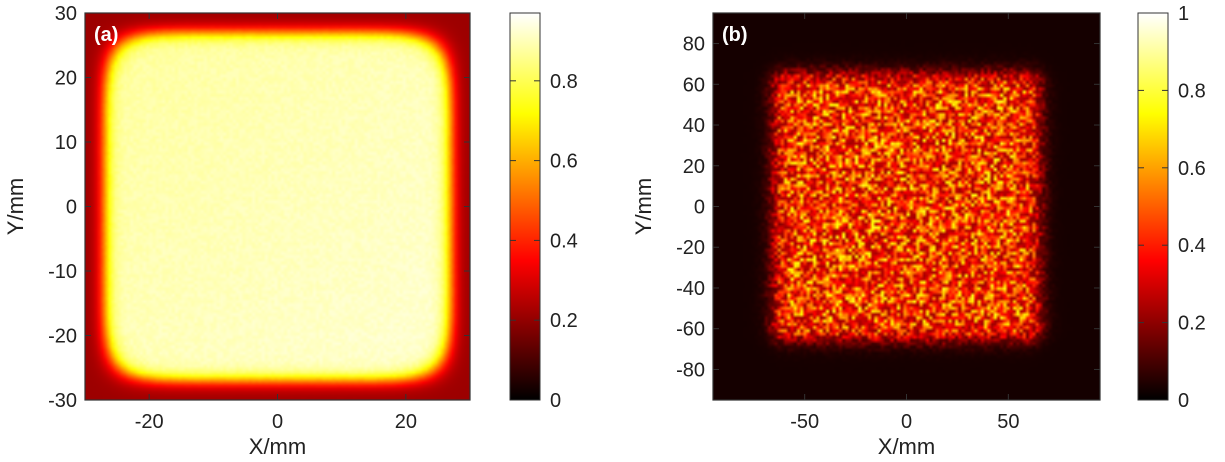 The width and height of the screenshot is (1225, 462). What do you see at coordinates (804, 422) in the screenshot?
I see `x-tick-label: -50` at bounding box center [804, 422].